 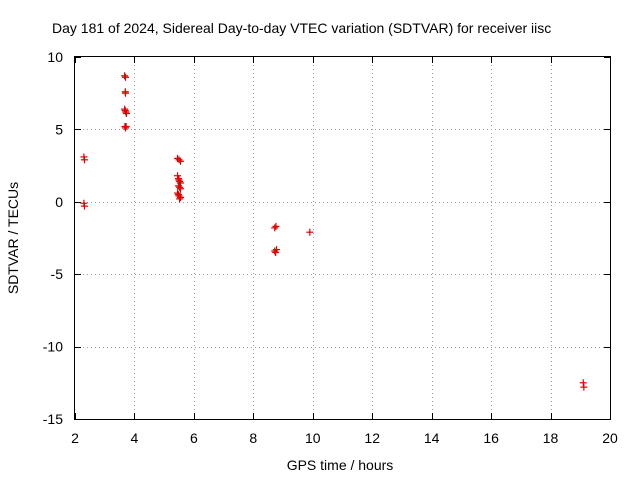 What do you see at coordinates (610, 438) in the screenshot?
I see `x-tick-label: 20` at bounding box center [610, 438].